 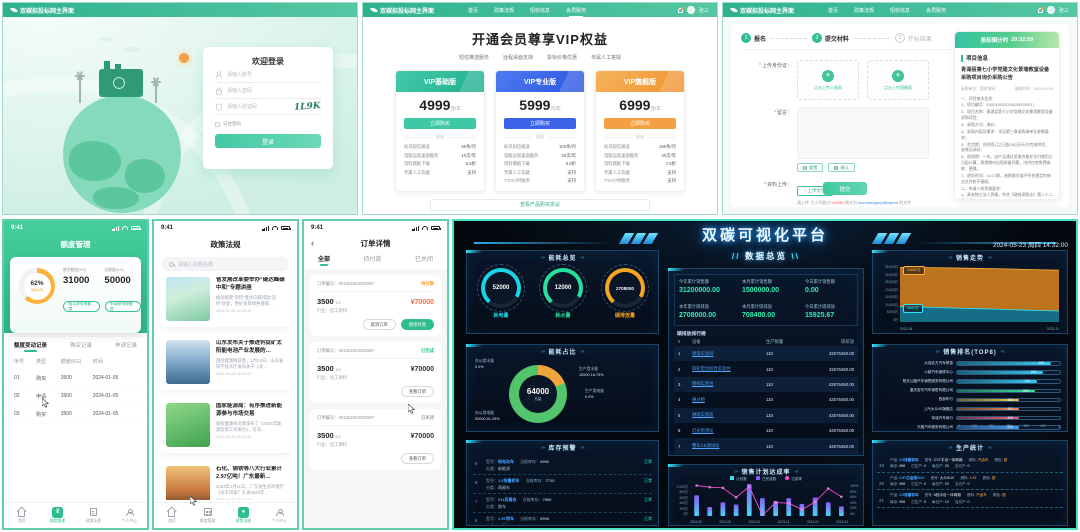 I want to click on order-button: 继续付款, so click(x=417, y=324).